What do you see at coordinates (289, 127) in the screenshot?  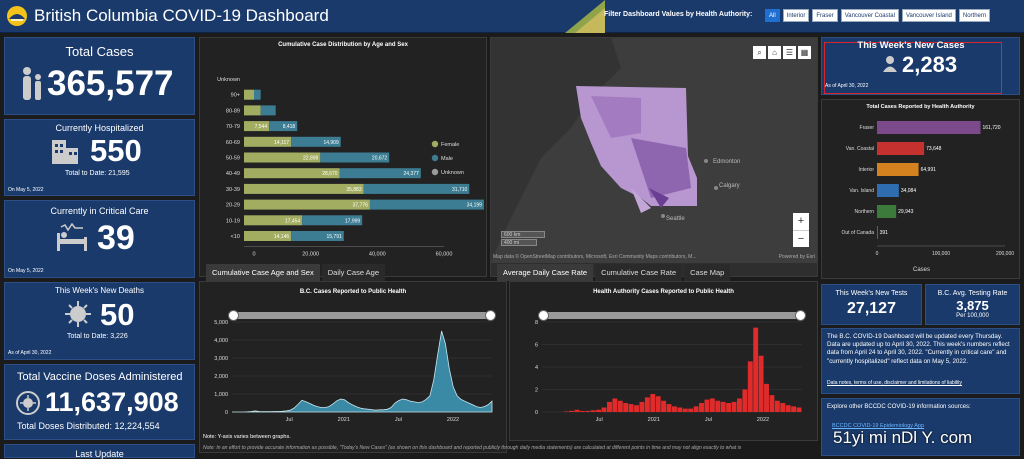 I see `male-data-label: 8,418` at bounding box center [289, 127].